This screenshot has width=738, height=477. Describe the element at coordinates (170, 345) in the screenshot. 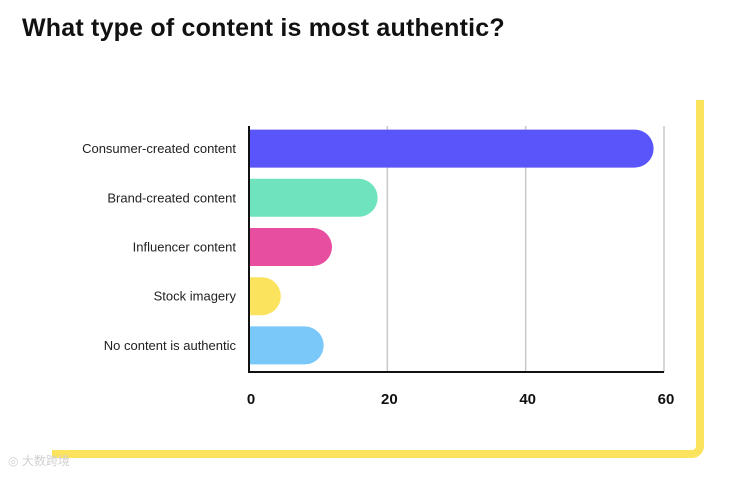

I see `category-label: No content is authentic` at that location.